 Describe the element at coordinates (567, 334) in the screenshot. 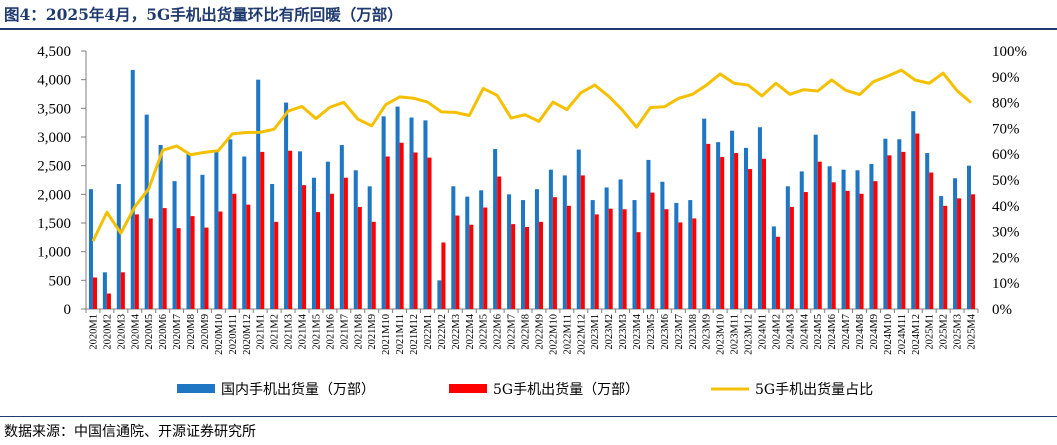

I see `x-axis-tick-label: 2022M11` at that location.